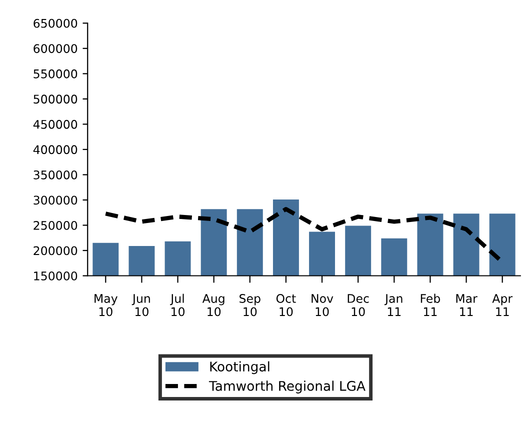  Describe the element at coordinates (56, 225) in the screenshot. I see `y-tick-label: 250000` at that location.